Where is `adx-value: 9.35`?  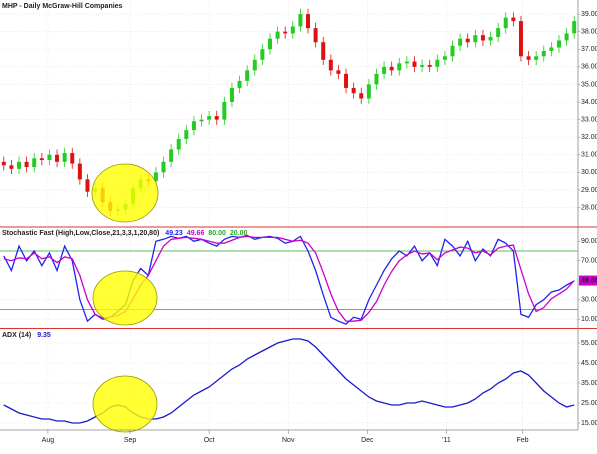
adx-value: 9.35 is located at coordinates (44, 335).